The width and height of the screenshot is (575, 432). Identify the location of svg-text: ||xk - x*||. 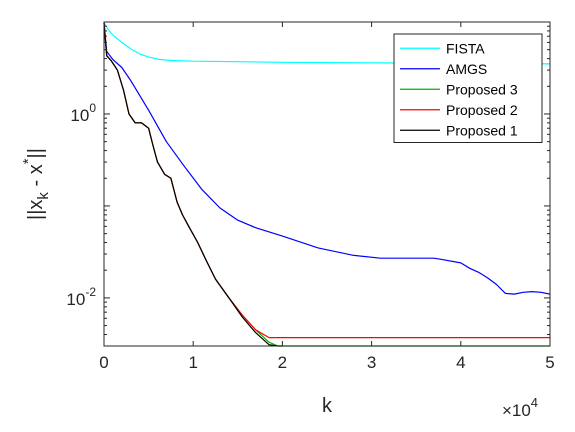
(36, 184).